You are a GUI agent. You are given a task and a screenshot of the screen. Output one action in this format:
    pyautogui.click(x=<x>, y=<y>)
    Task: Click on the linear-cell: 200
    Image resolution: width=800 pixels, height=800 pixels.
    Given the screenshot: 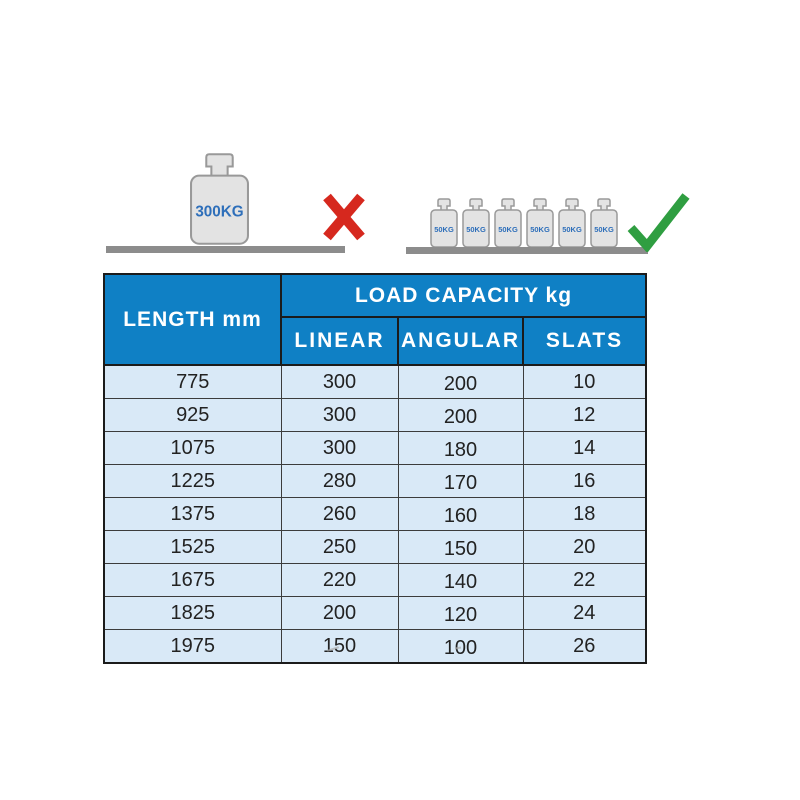 What is the action you would take?
    pyautogui.click(x=339, y=613)
    